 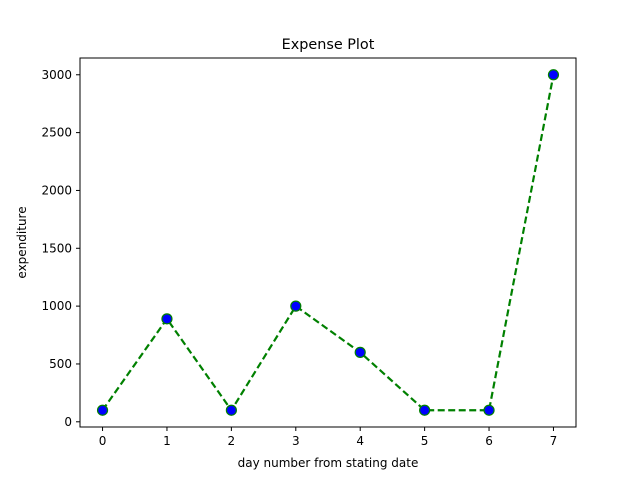 What do you see at coordinates (425, 441) in the screenshot?
I see `x-tick-label: 5` at bounding box center [425, 441].